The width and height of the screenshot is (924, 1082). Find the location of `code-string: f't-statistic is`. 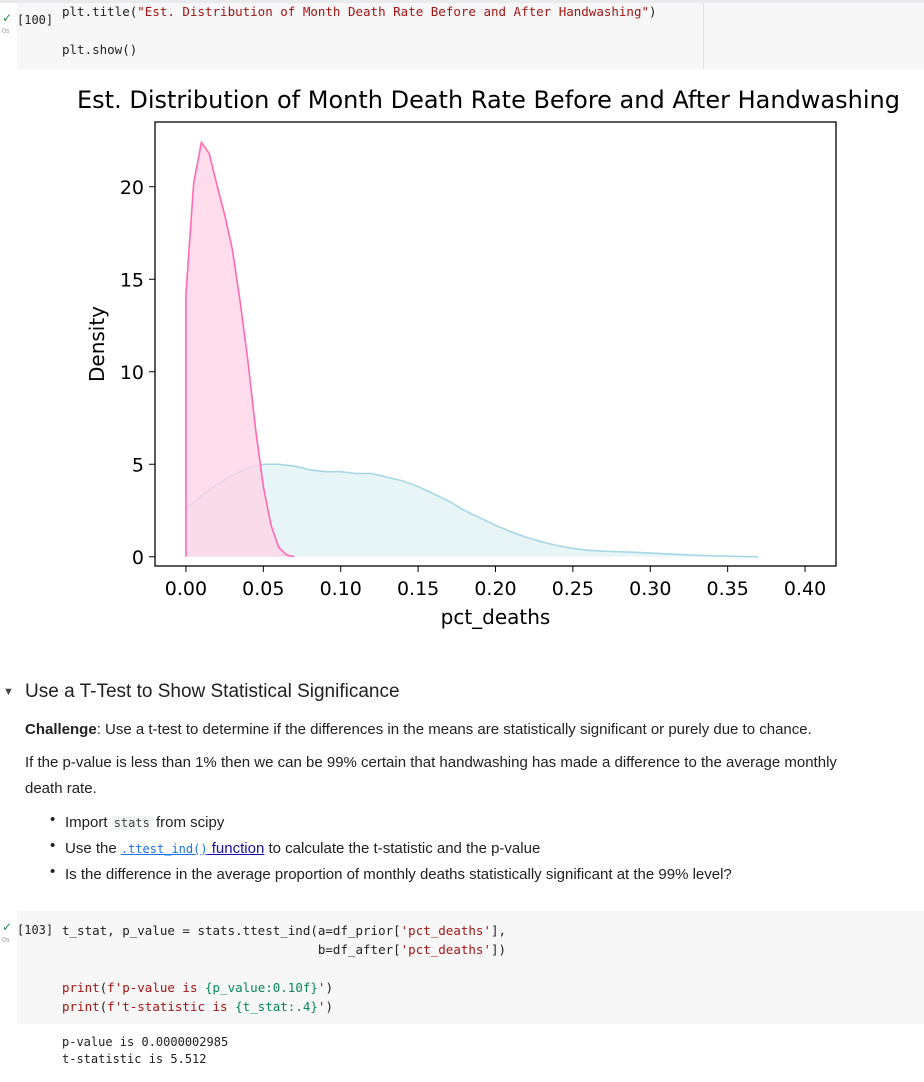

code-string: f't-statistic is is located at coordinates (171, 1006).